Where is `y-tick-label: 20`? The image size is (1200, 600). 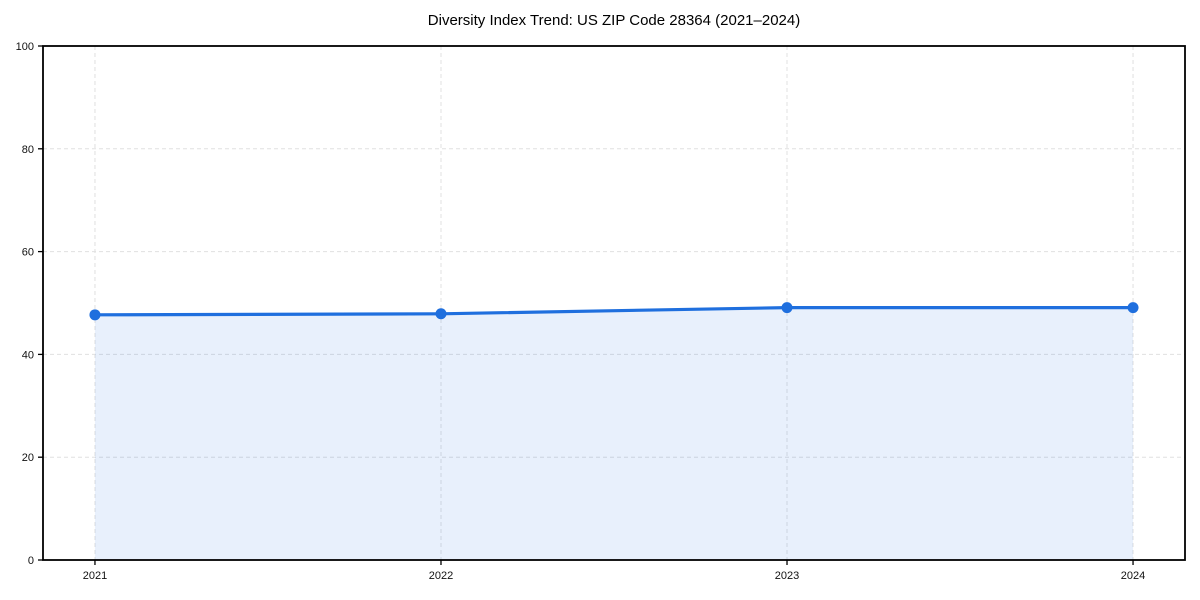 y-tick-label: 20 is located at coordinates (28, 458).